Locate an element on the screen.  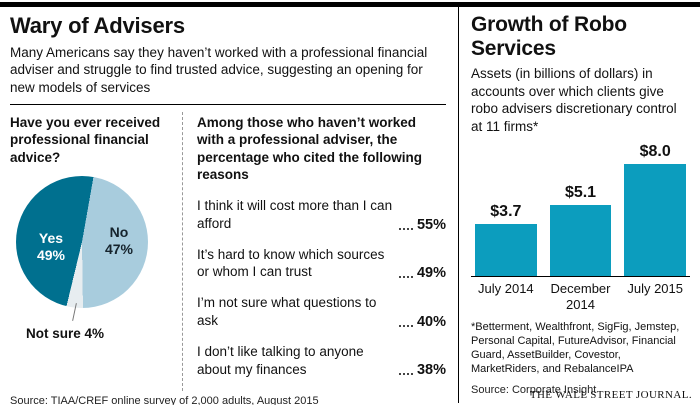
reason-item: I’m not sure what questions to ask 40% is located at coordinates (321, 312).